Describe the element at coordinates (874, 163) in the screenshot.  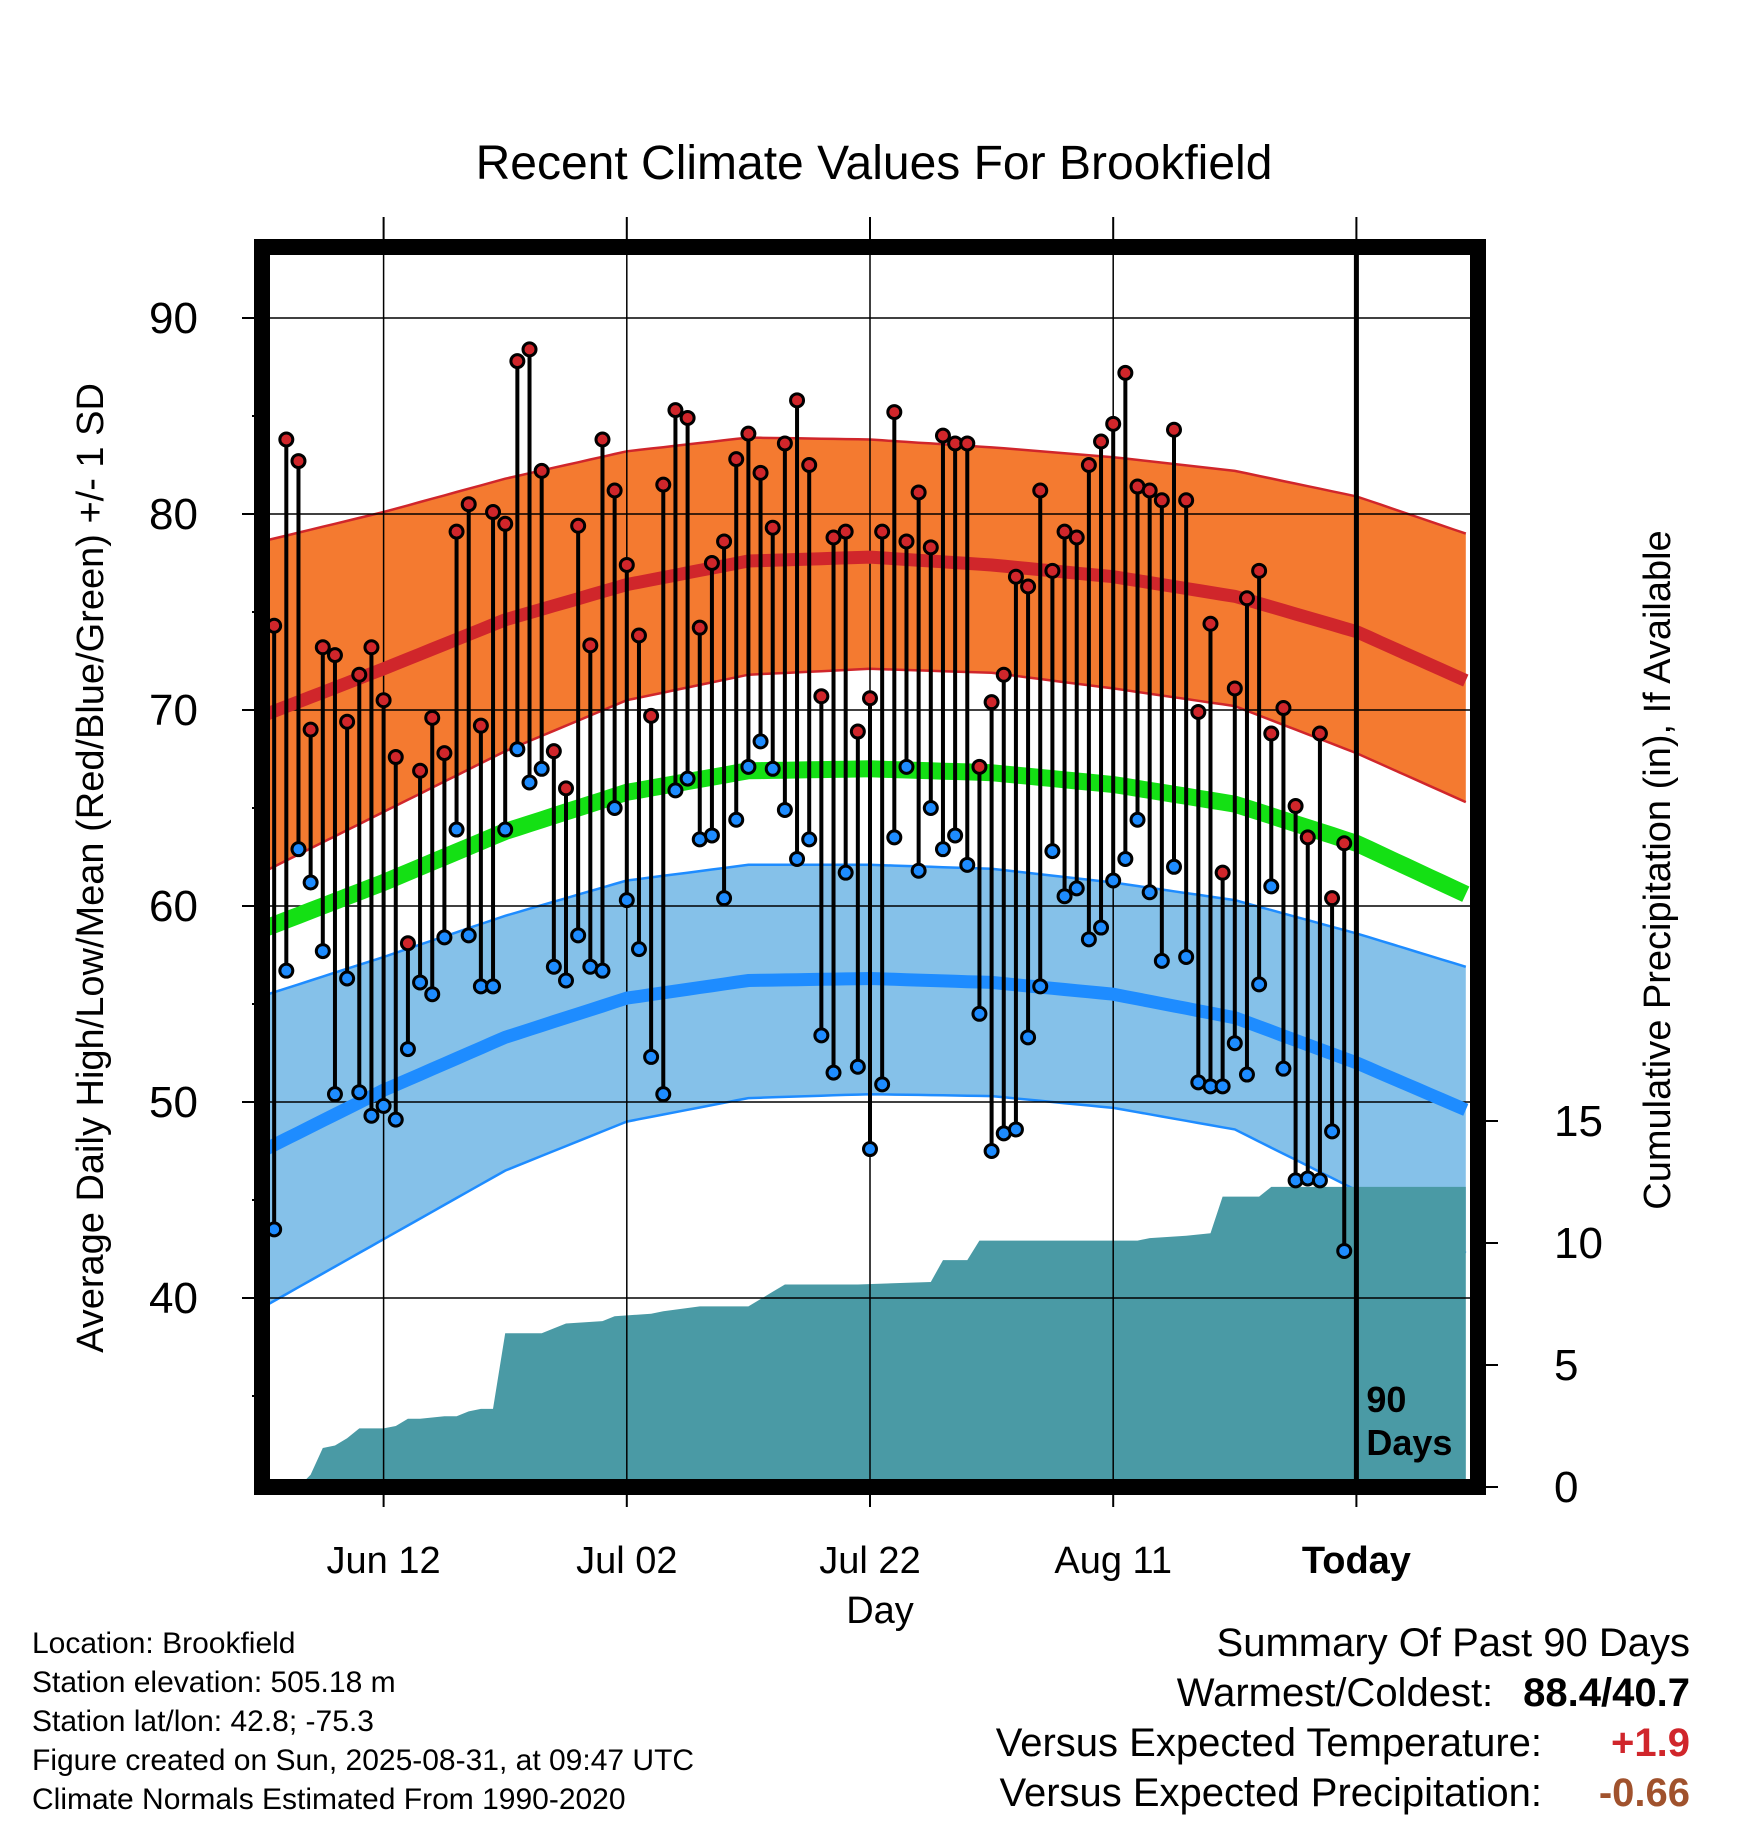
I see `chart-title: Recent Climate Values For Brookfield` at that location.